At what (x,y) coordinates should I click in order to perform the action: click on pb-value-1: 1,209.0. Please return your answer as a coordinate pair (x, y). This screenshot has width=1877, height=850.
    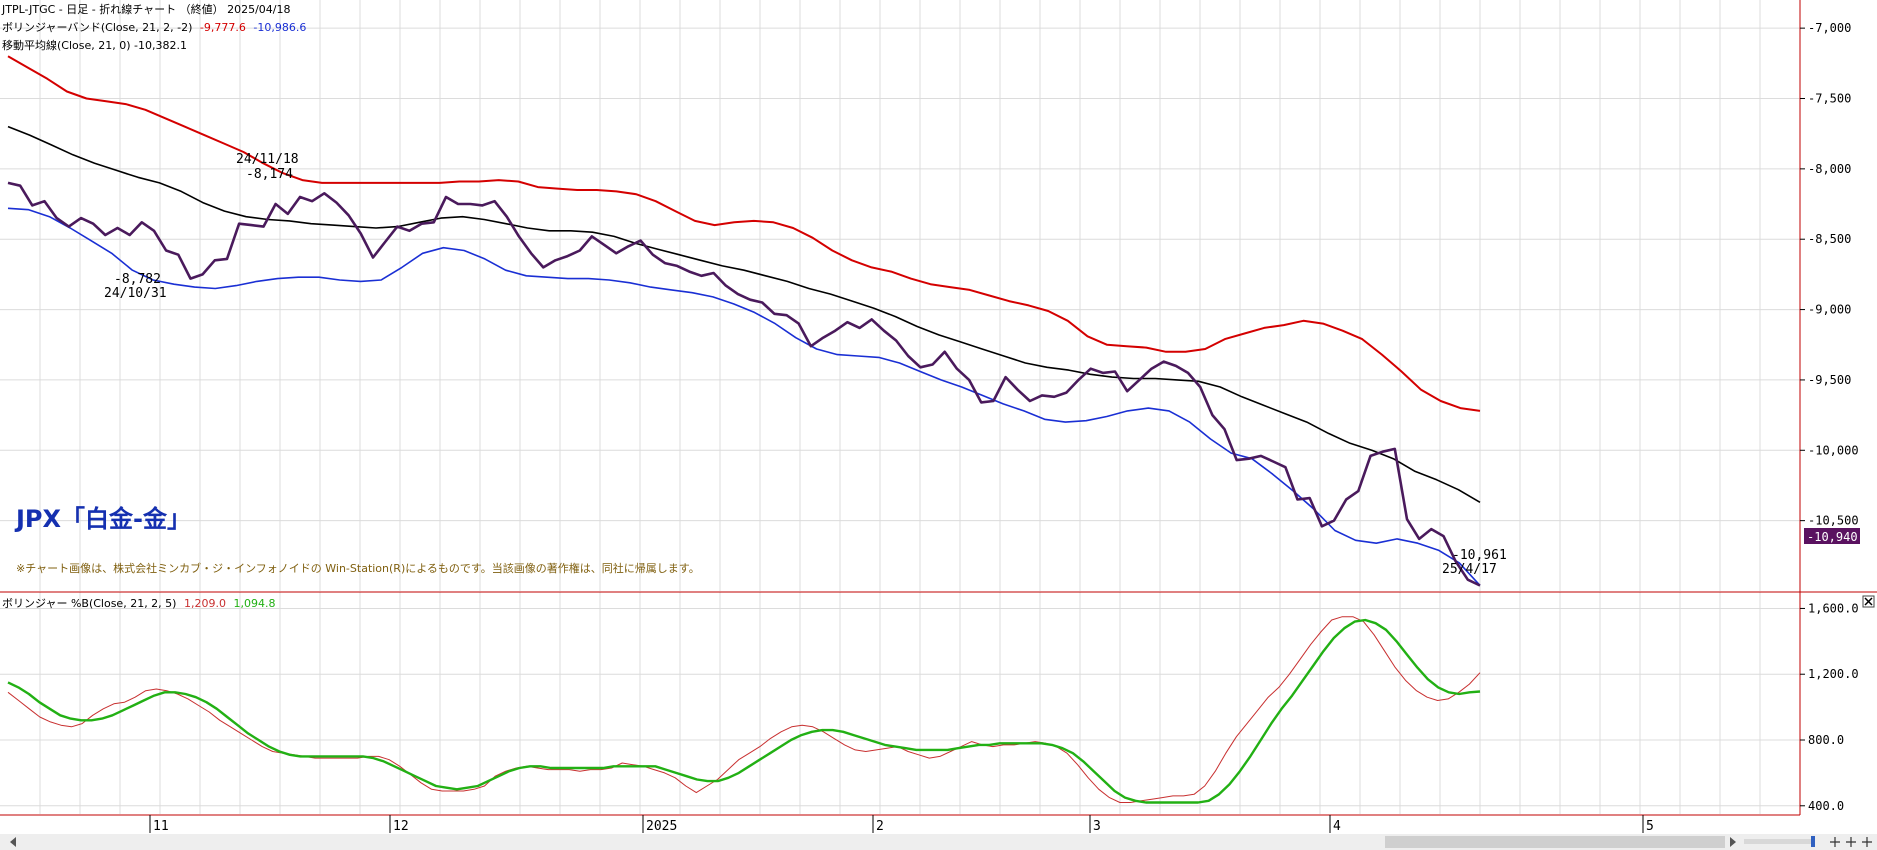
    Looking at the image, I should click on (205, 603).